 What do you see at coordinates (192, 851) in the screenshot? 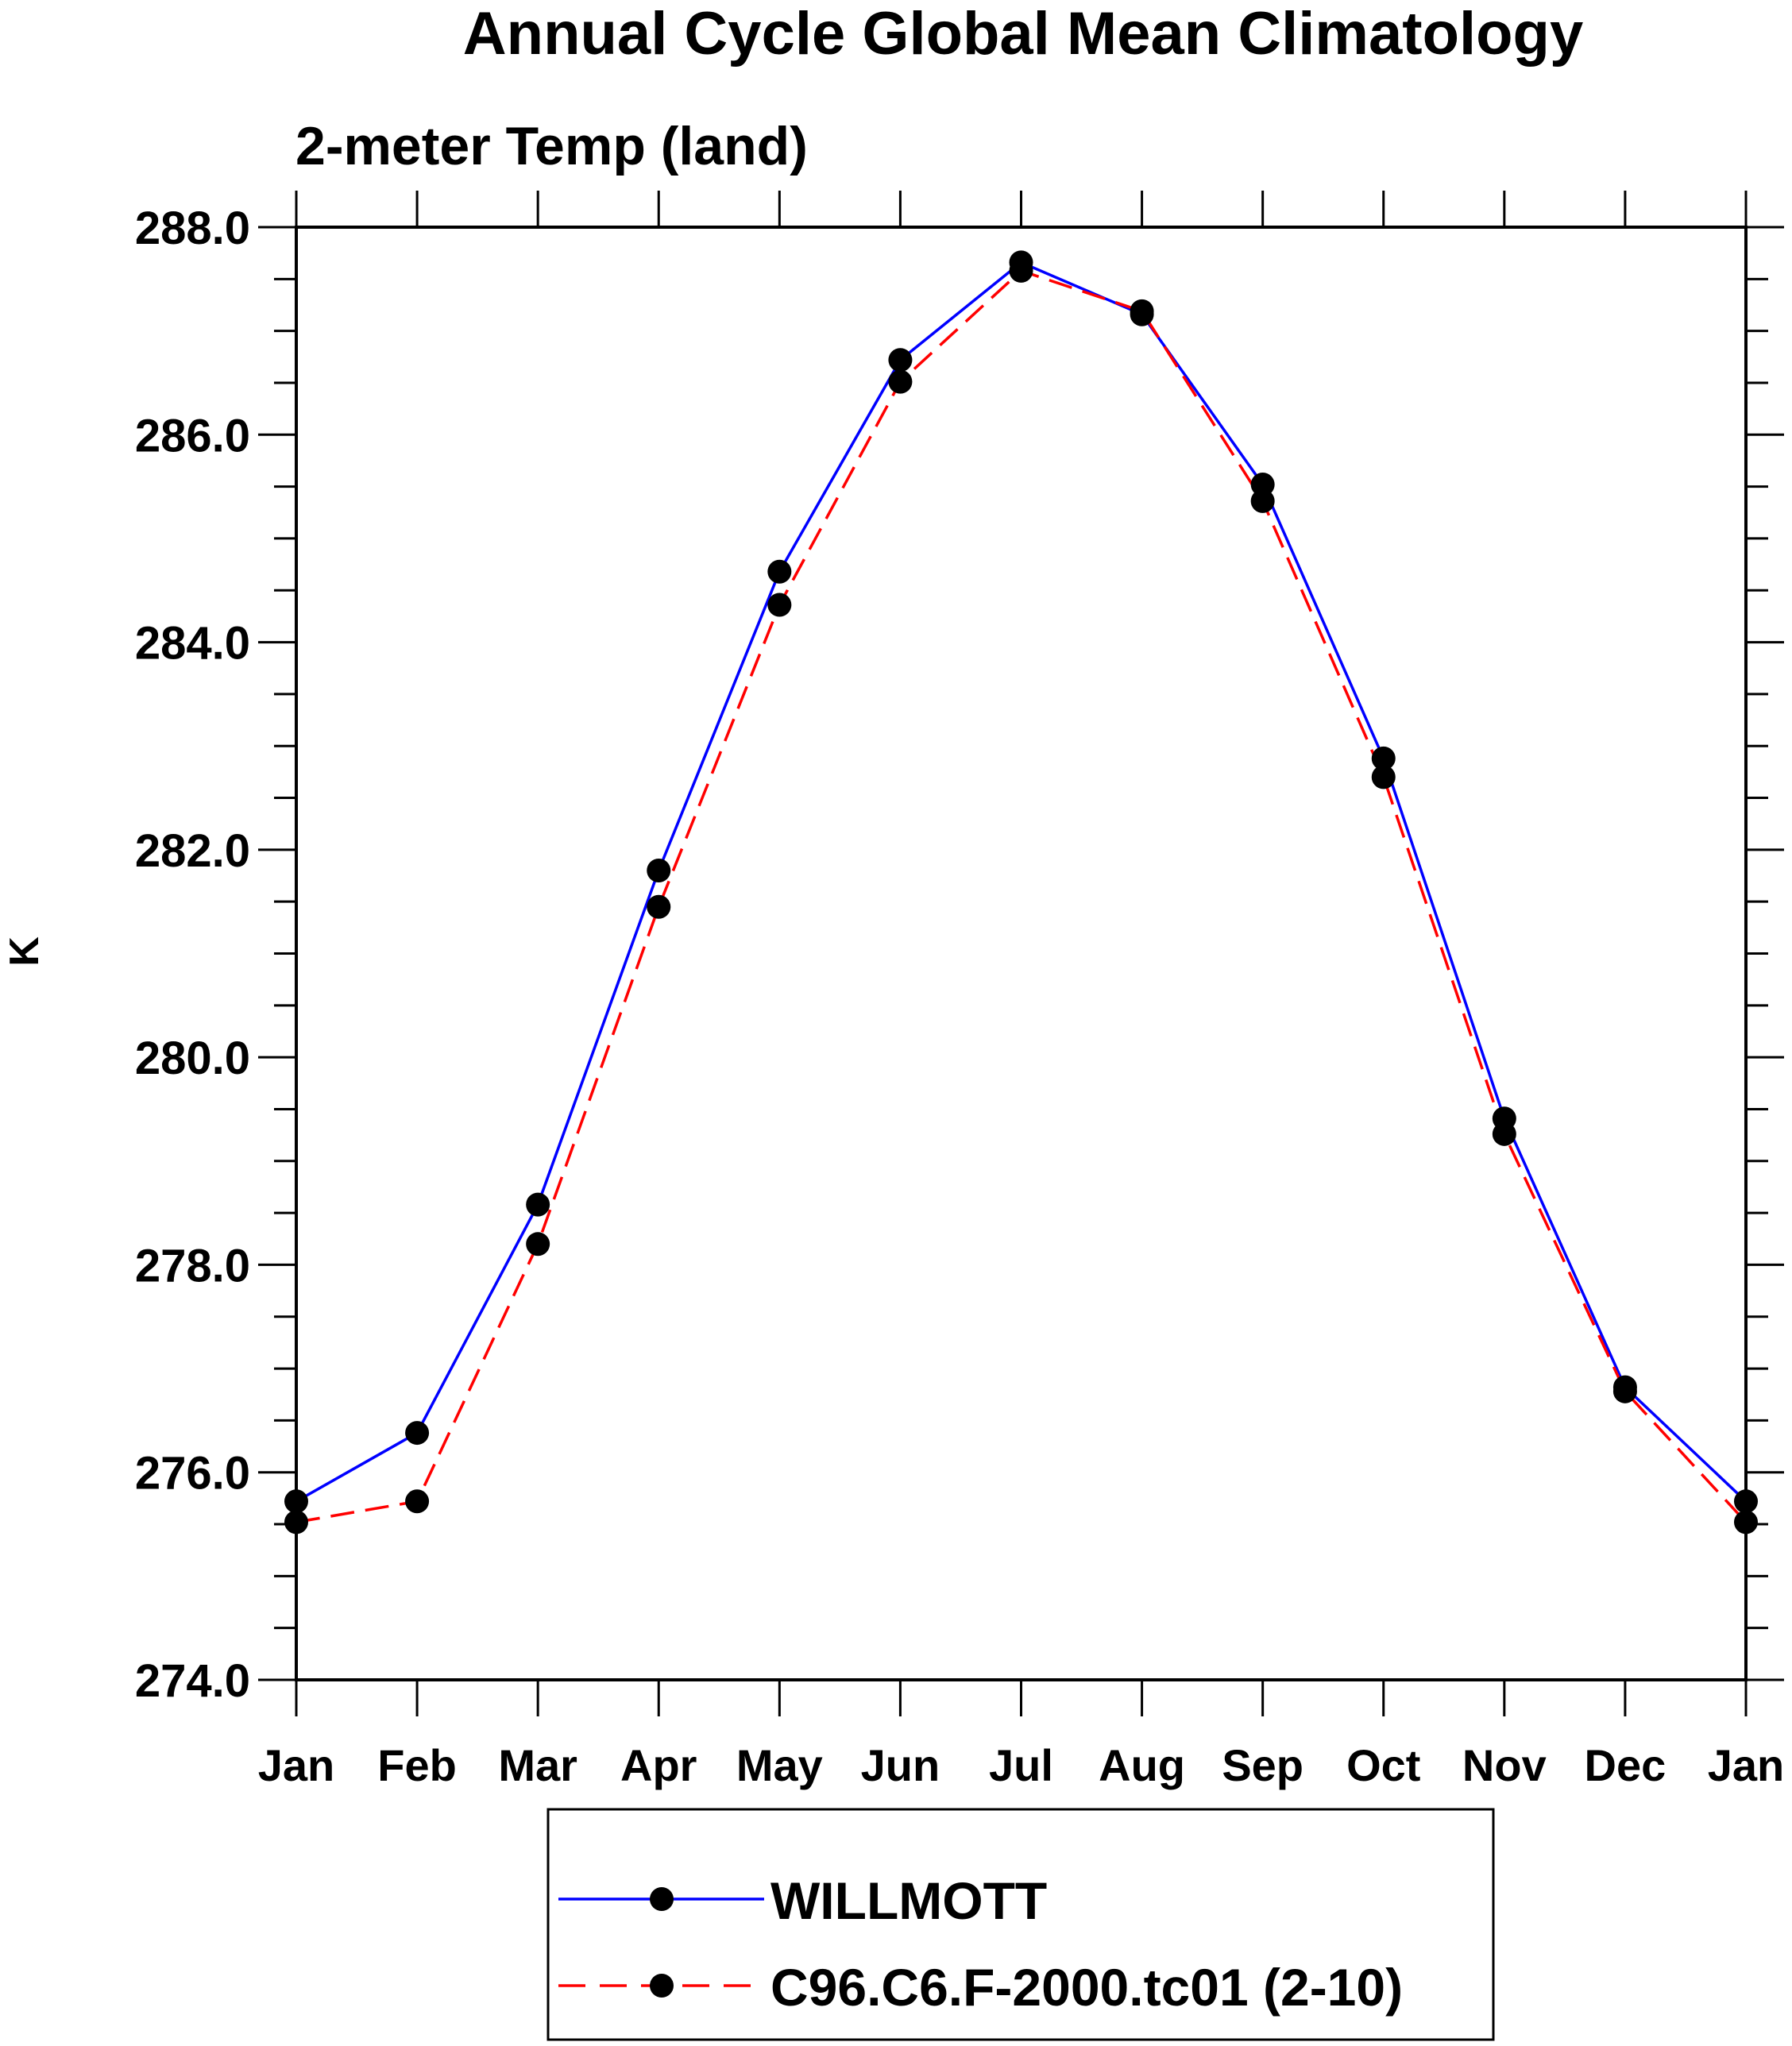
I see `y-tick-label: 282.0` at bounding box center [192, 851].